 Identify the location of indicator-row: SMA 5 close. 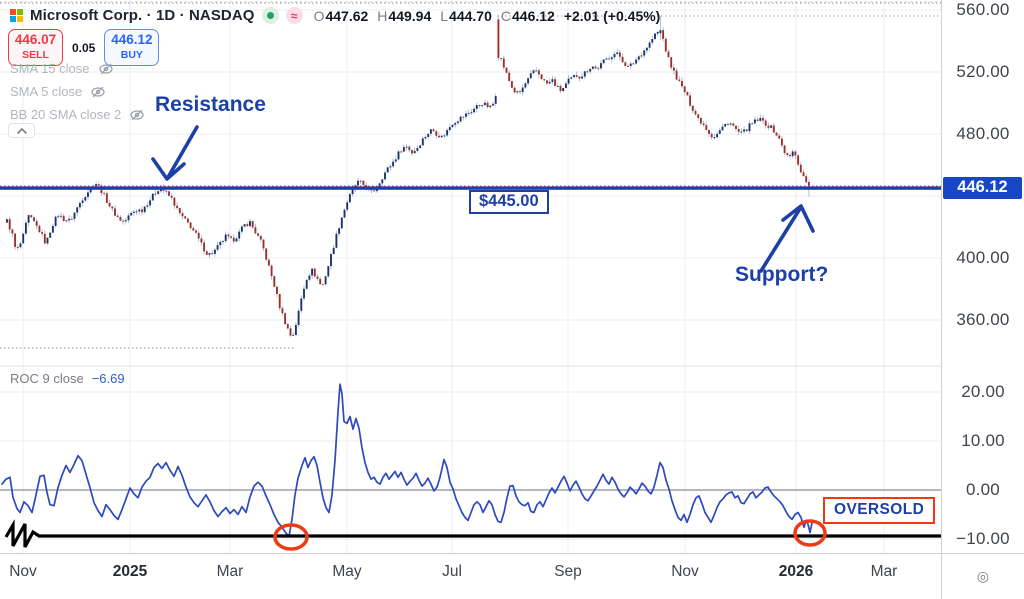
(77, 91).